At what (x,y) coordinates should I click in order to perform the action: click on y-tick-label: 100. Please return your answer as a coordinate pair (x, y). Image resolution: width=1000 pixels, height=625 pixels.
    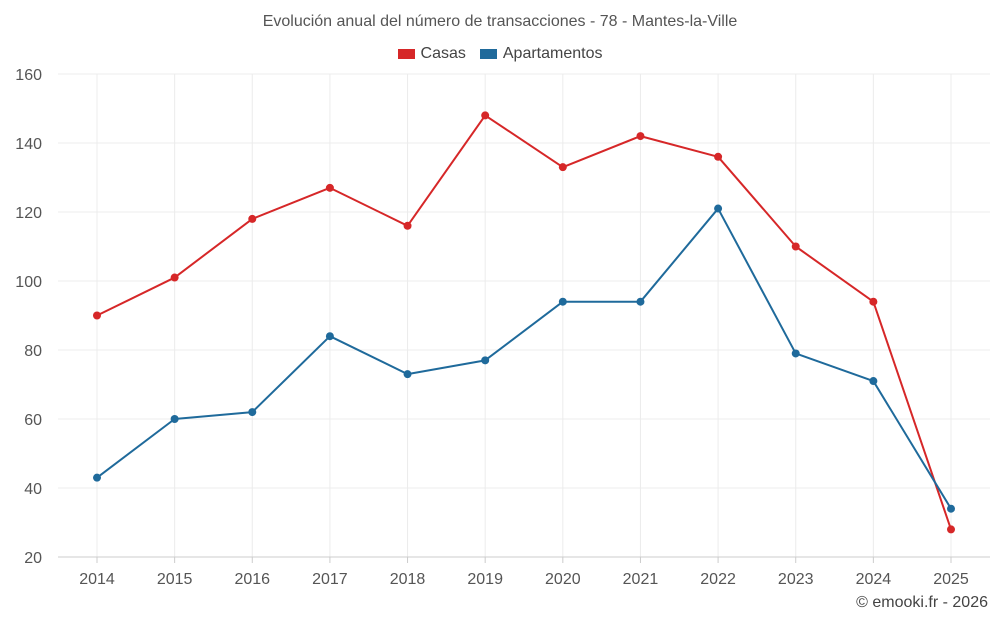
    Looking at the image, I should click on (28, 282).